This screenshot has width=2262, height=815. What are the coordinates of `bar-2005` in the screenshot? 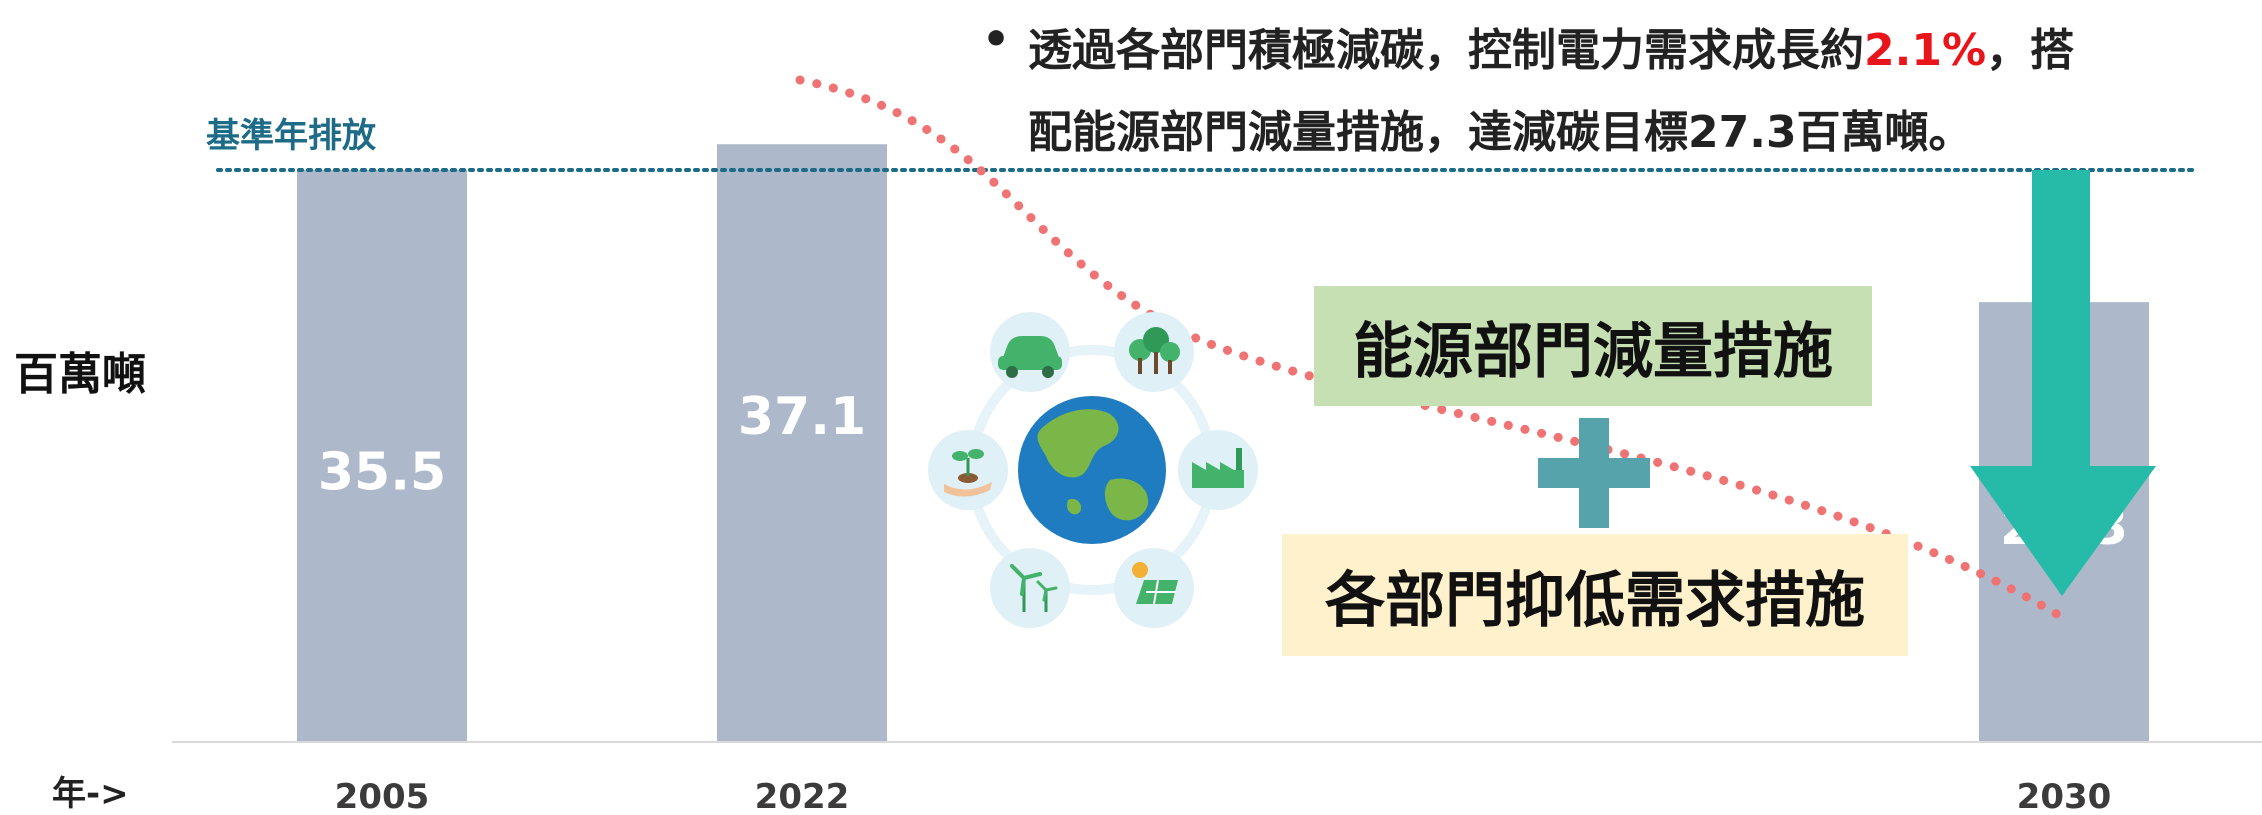 It's located at (382, 456).